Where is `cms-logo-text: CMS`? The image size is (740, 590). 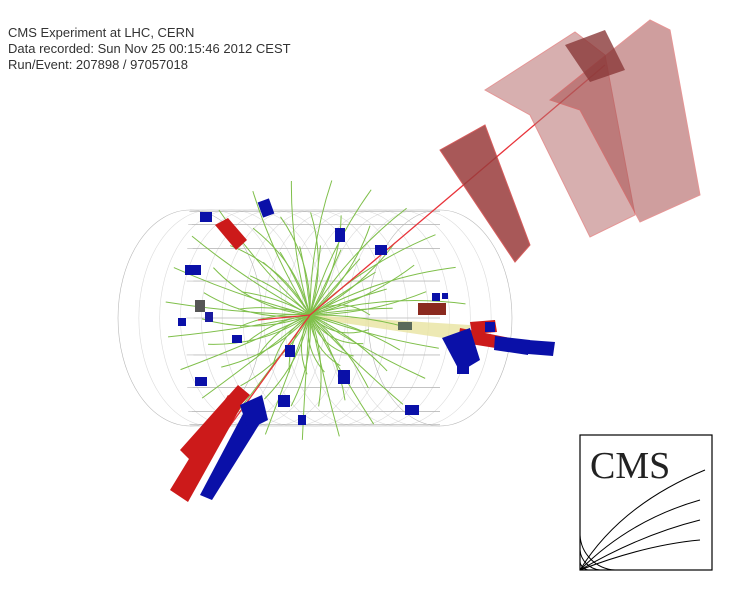 cms-logo-text: CMS is located at coordinates (630, 466).